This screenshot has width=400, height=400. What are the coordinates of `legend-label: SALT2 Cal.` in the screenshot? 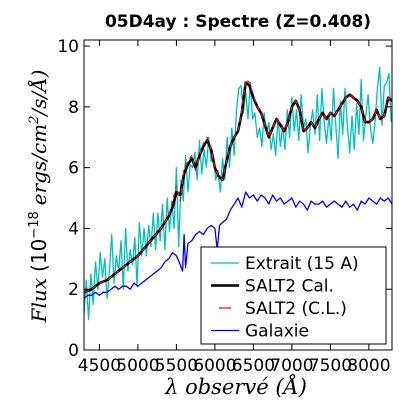 It's located at (289, 287).